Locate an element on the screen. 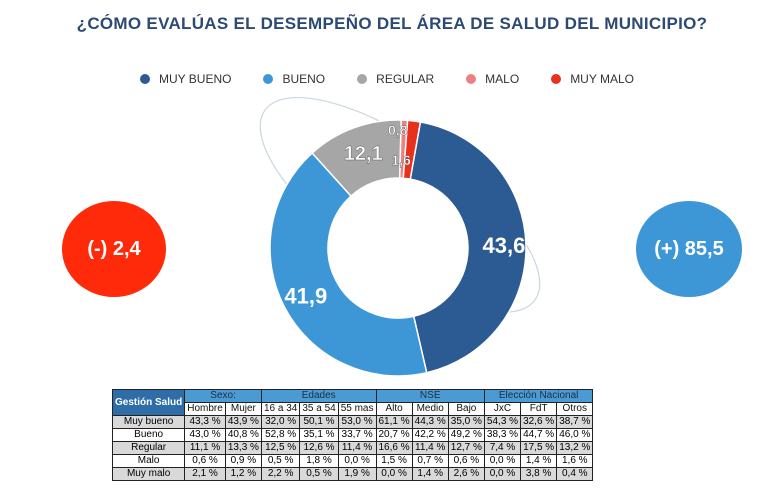 Image resolution: width=784 pixels, height=498 pixels. table-group-header: NSE is located at coordinates (430, 396).